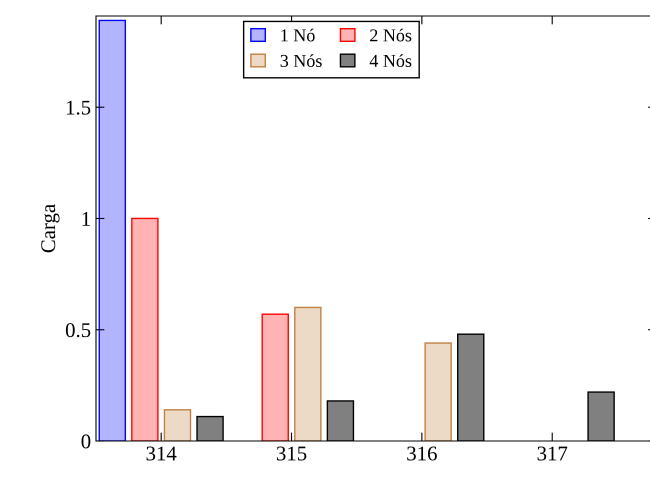 The image size is (650, 483). I want to click on y-tick-label: 1, so click(86, 219).